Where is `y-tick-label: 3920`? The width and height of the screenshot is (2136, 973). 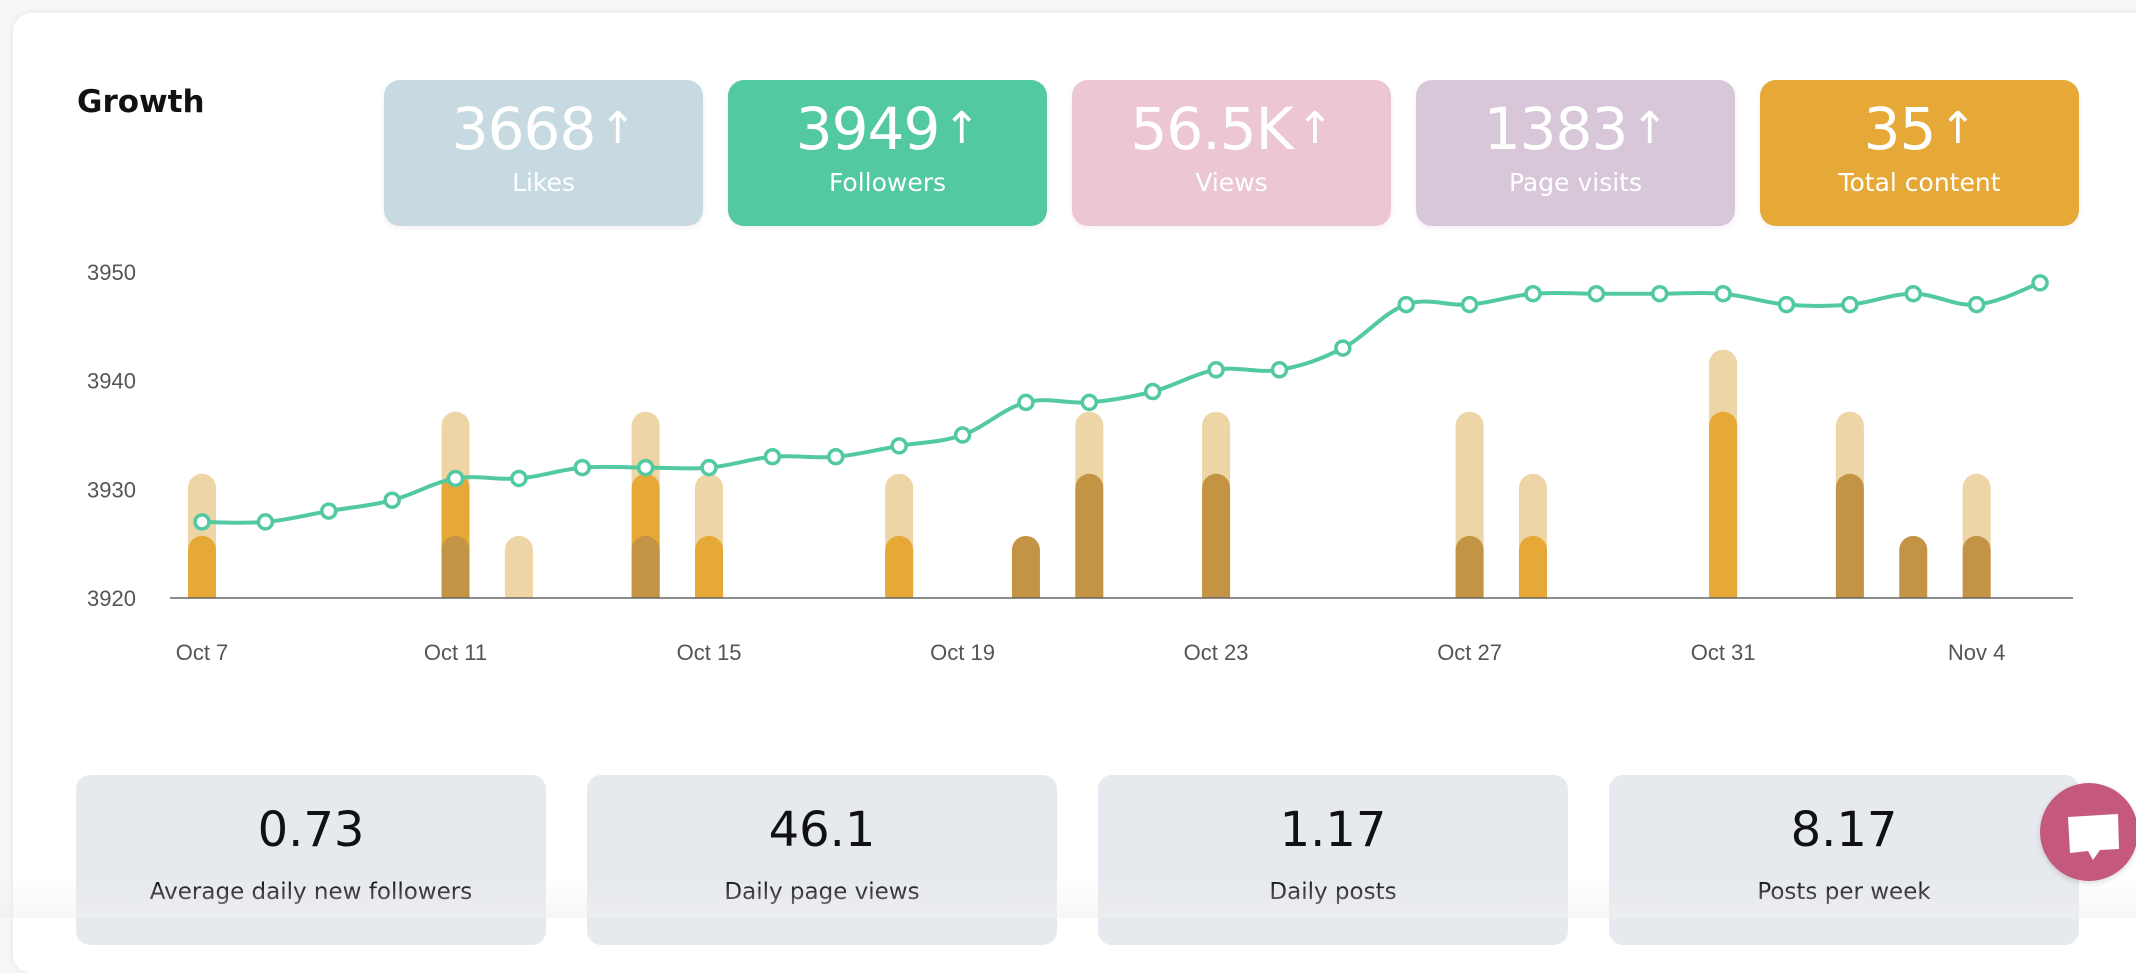
y-tick-label: 3920 is located at coordinates (111, 598).